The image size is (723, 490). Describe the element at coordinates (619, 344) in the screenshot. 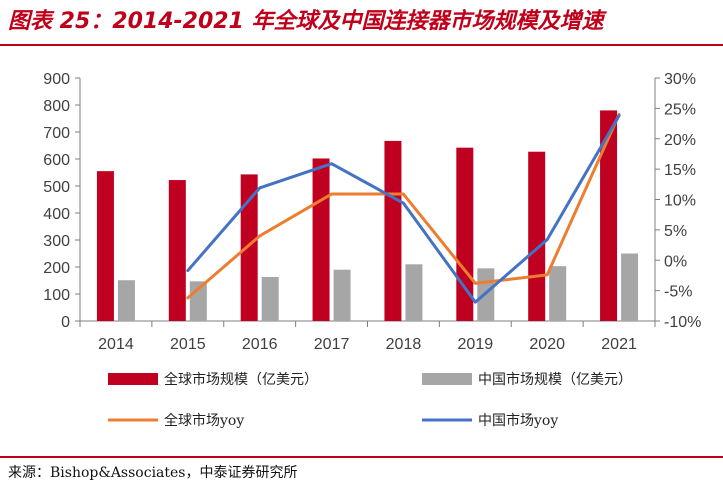

I see `x-tick-label: 2021` at that location.